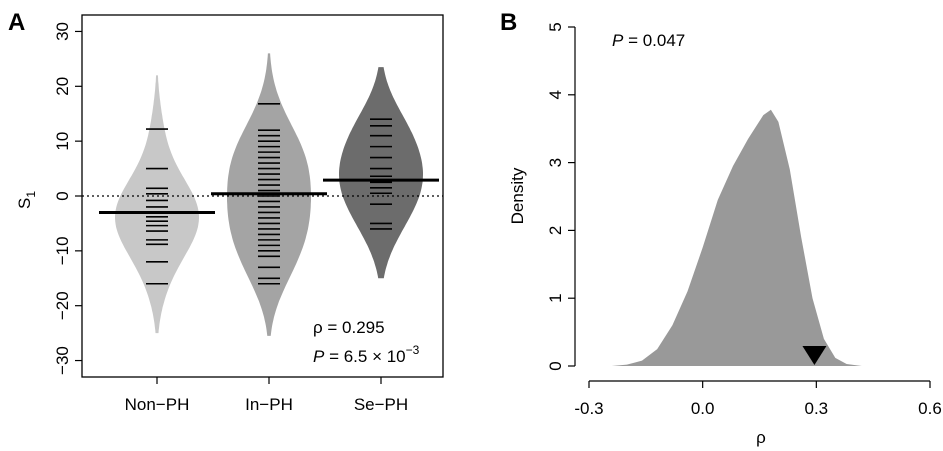  Describe the element at coordinates (654, 40) in the screenshot. I see `p-value: = 0.047` at that location.